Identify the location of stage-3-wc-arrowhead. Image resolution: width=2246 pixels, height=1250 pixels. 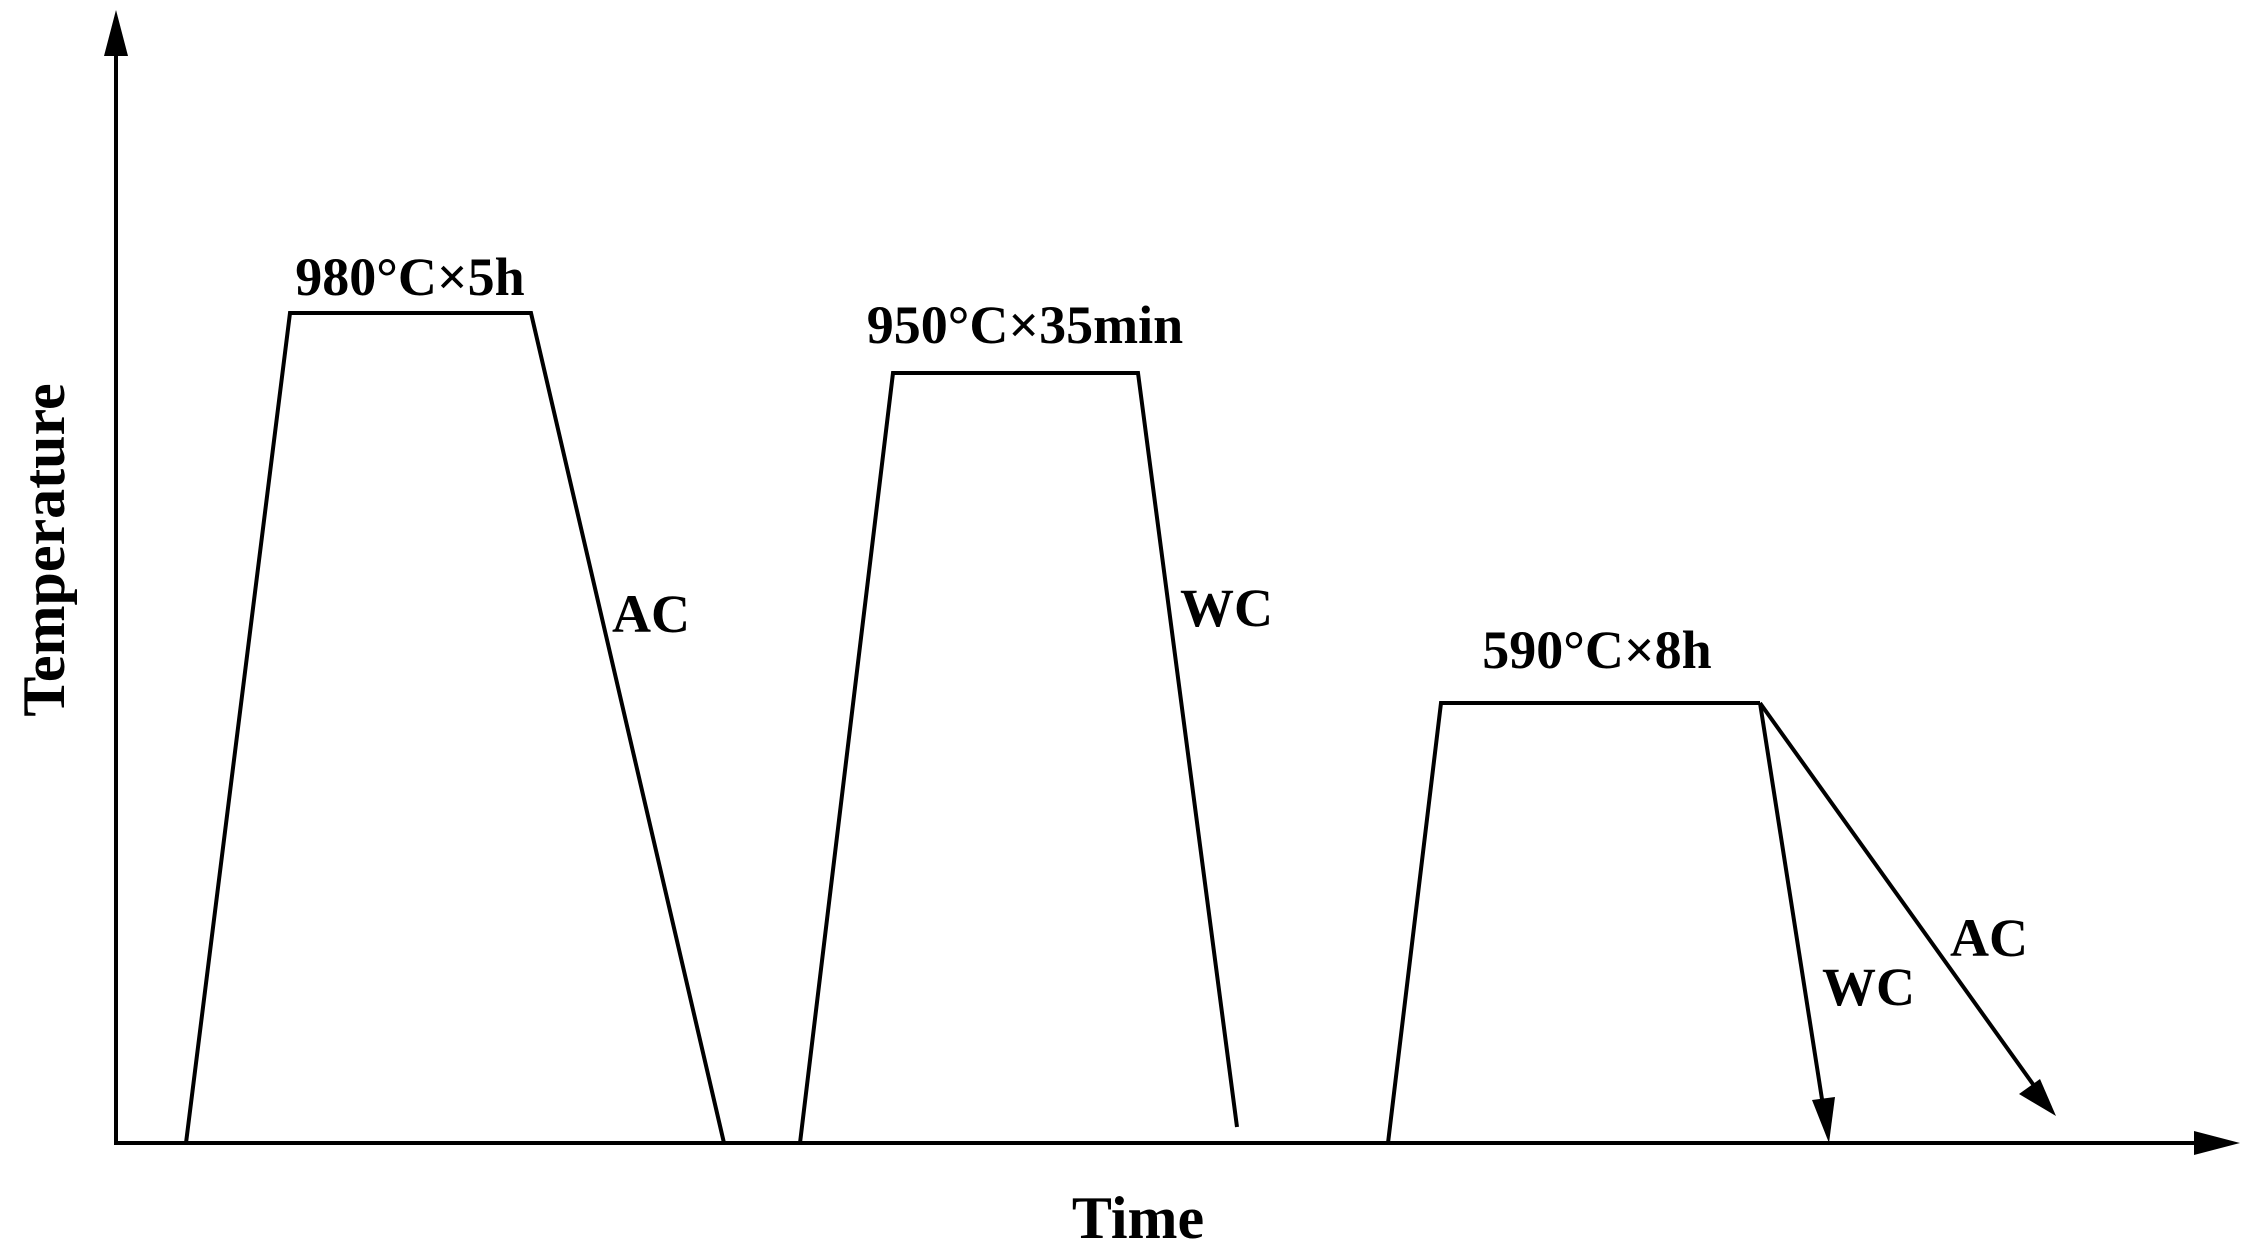
(1823, 1120).